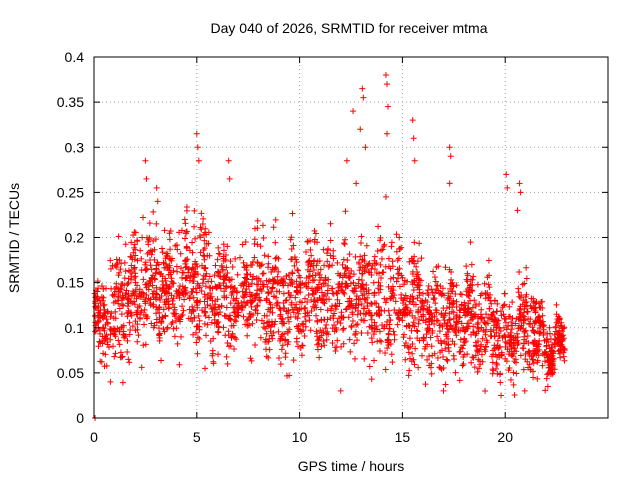 The height and width of the screenshot is (480, 640). I want to click on x-tick-label: 10, so click(300, 437).